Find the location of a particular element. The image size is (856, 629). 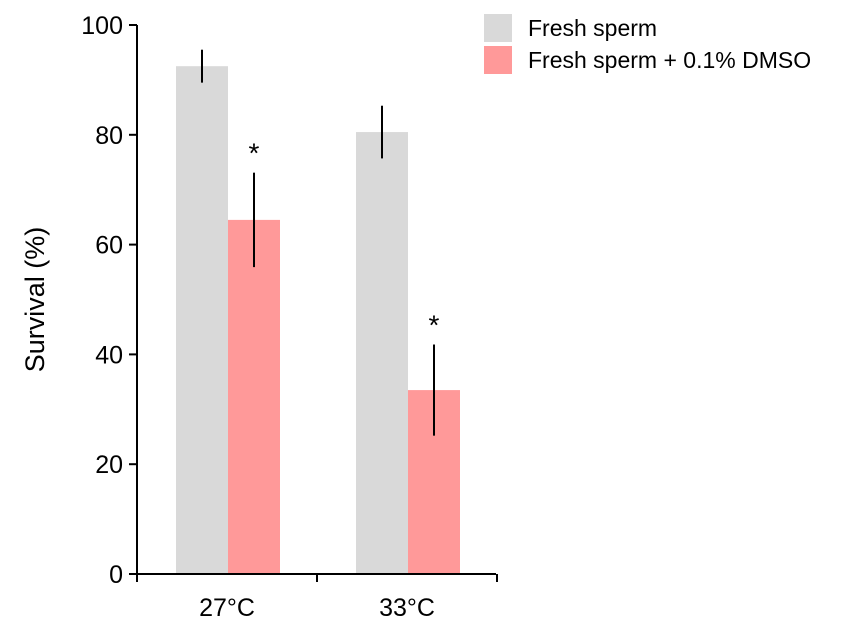

y-tick-label: 100 is located at coordinates (102, 26).